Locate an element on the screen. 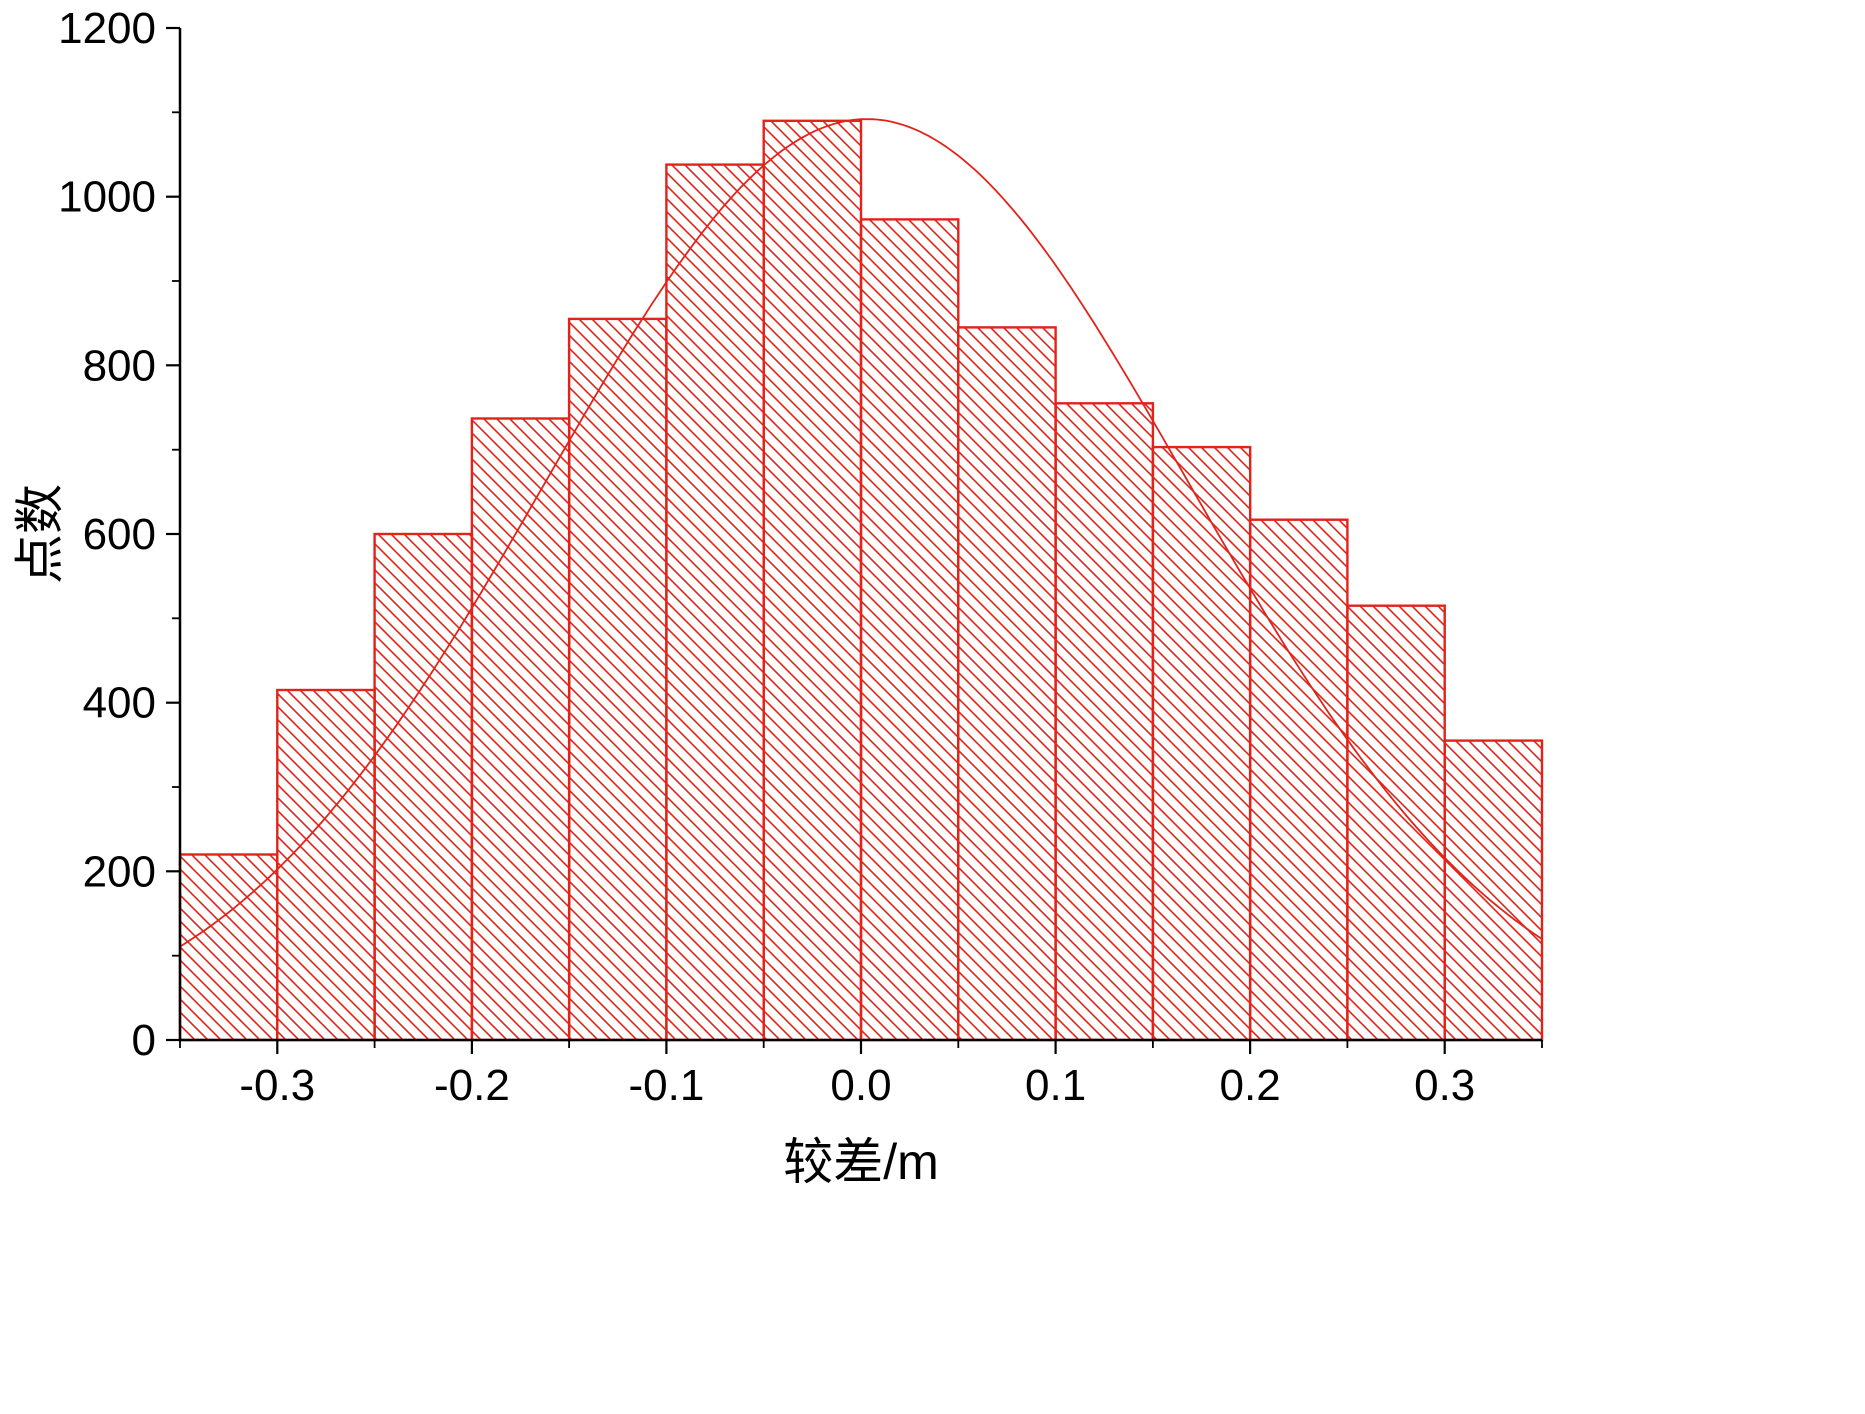 This screenshot has height=1414, width=1865. y-tick-label: 400 is located at coordinates (119, 703).